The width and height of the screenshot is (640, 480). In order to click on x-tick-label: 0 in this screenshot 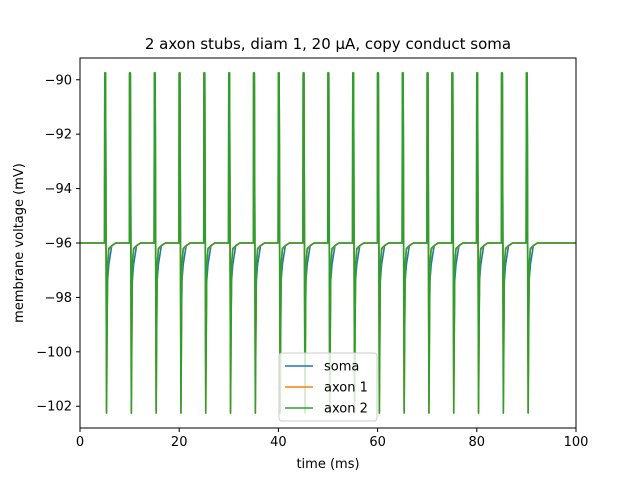, I will do `click(80, 442)`.